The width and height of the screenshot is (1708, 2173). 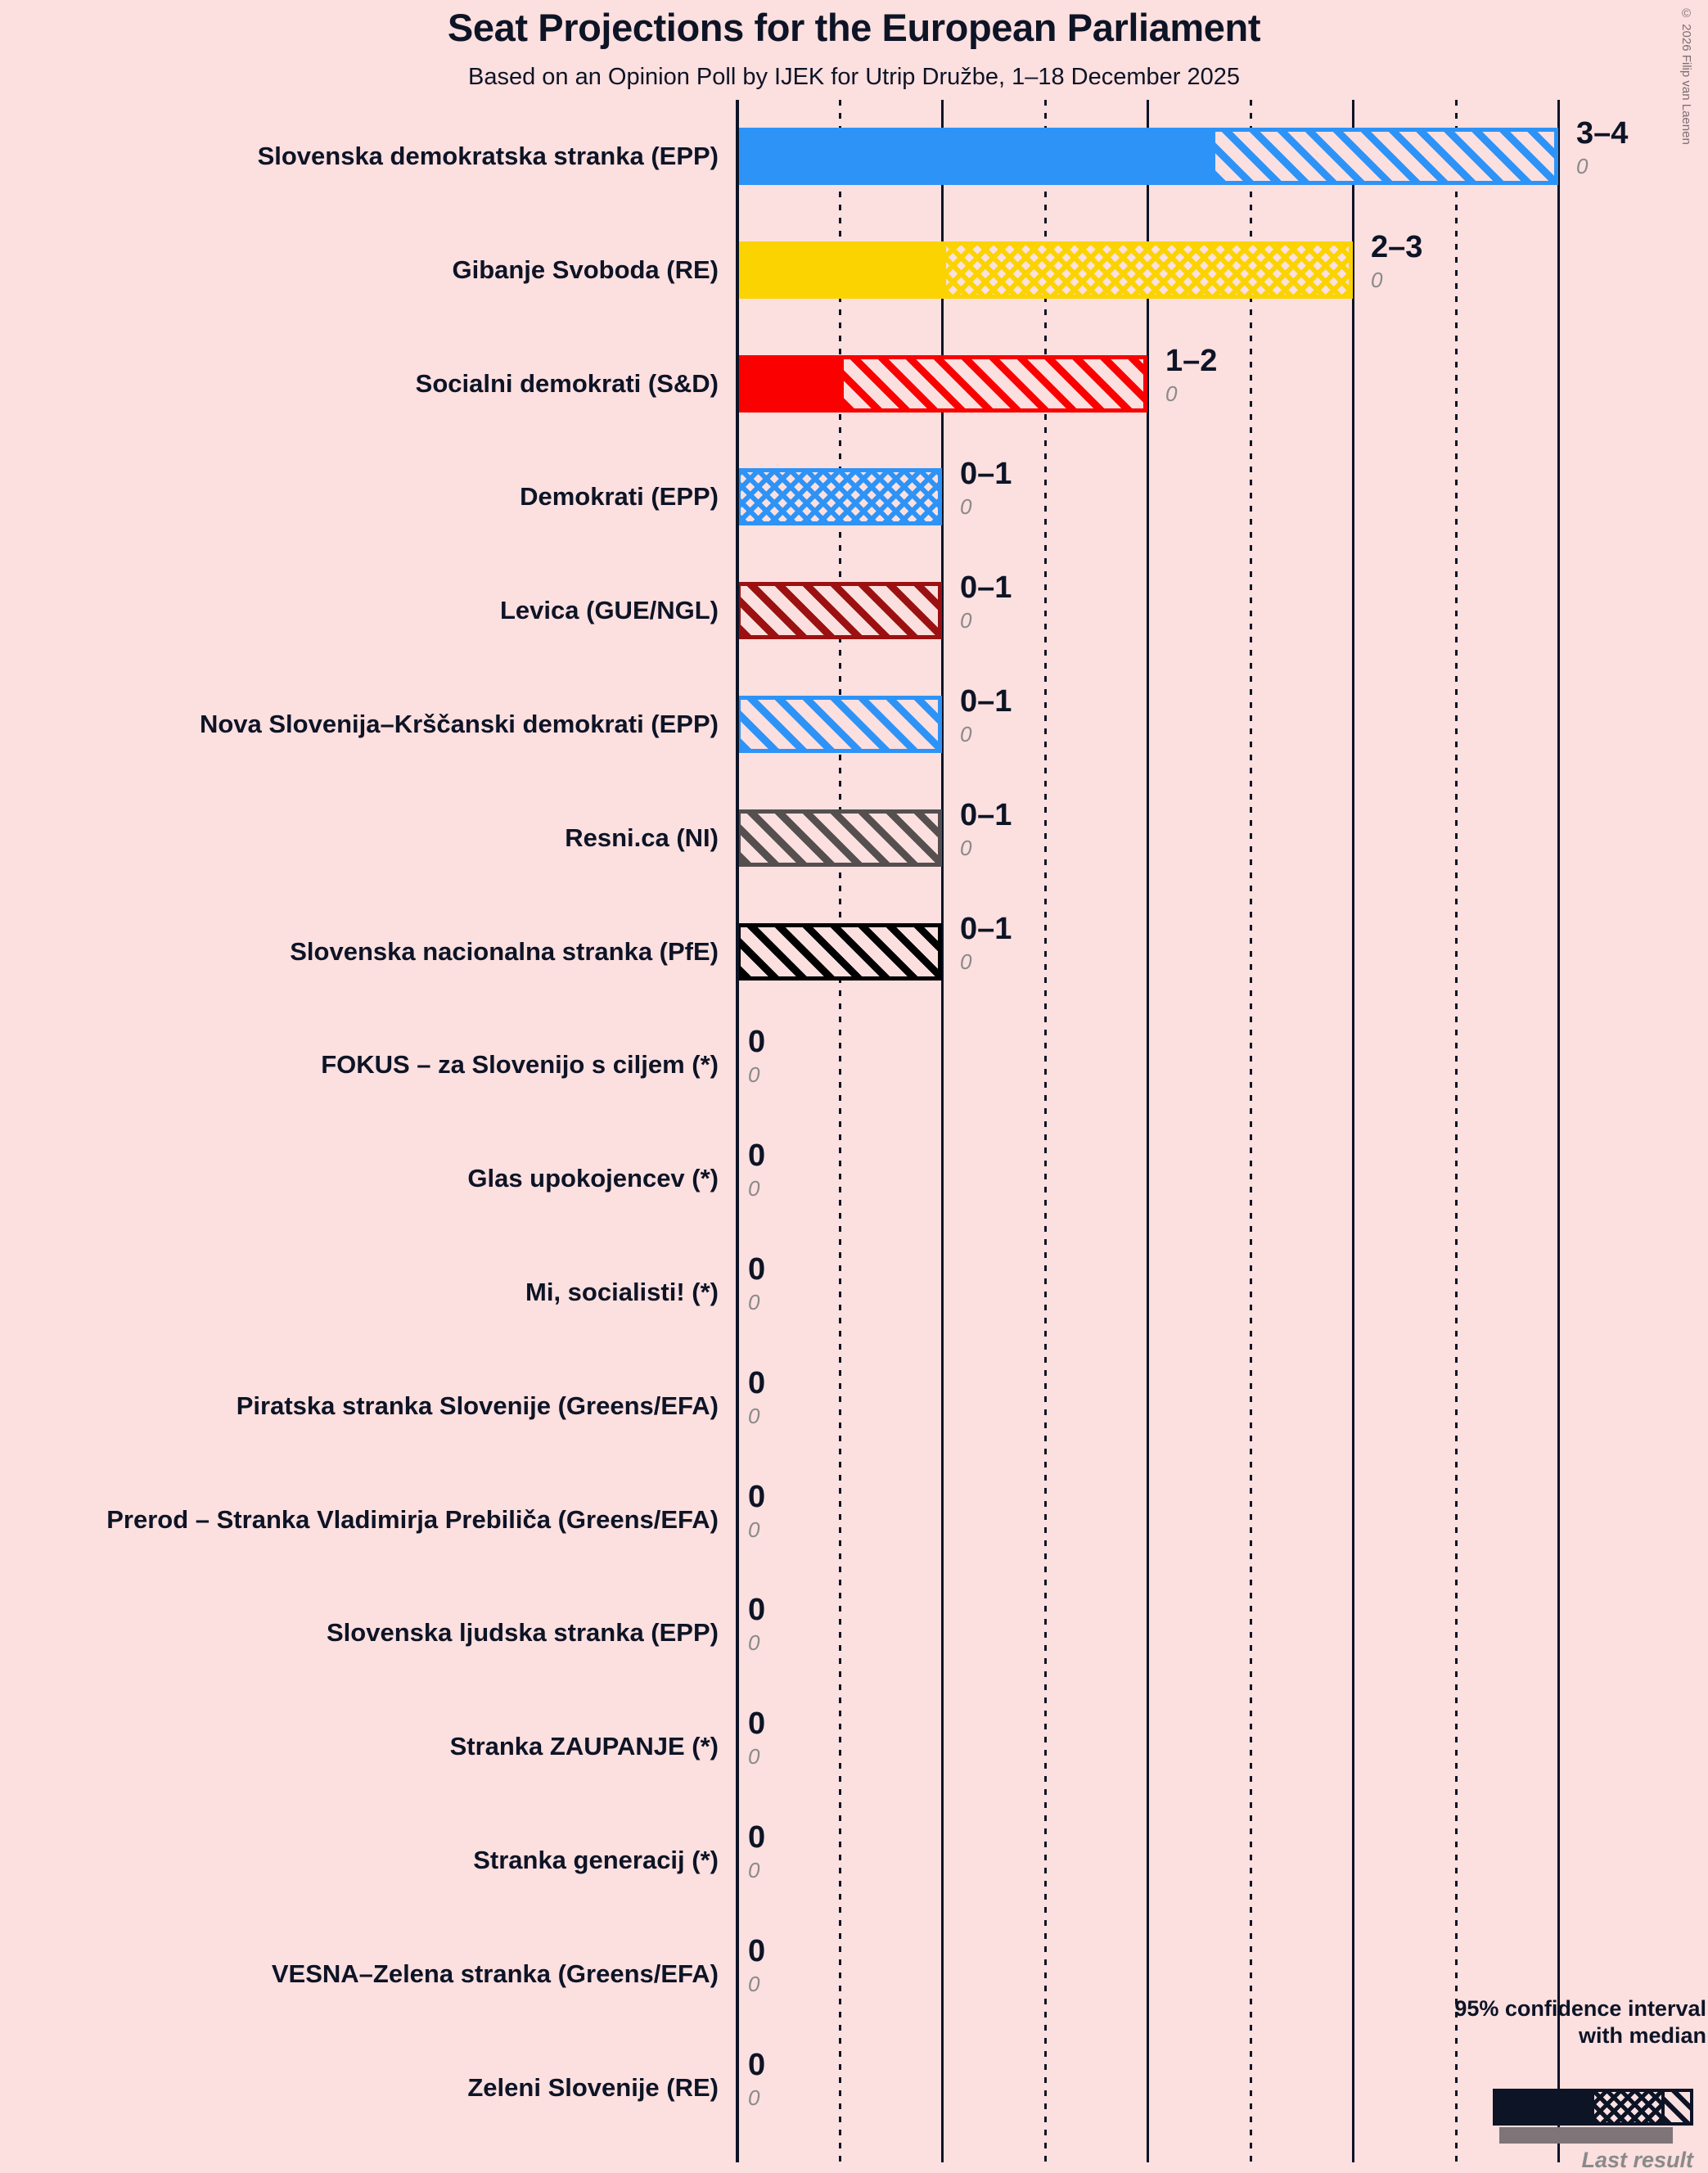 I want to click on chart-row: Gibanje Svoboda (RE) 2–3 0, so click(x=854, y=270).